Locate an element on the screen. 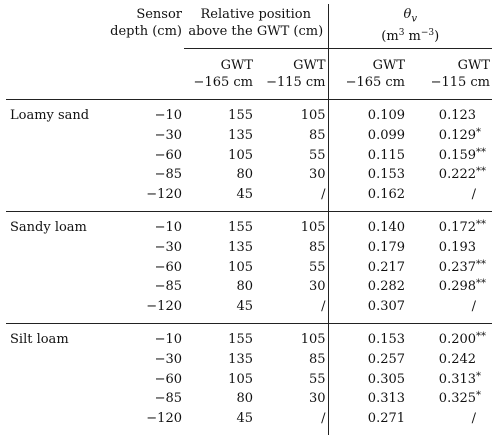  header-gwt-115-value: −115 cm is located at coordinates (296, 82).